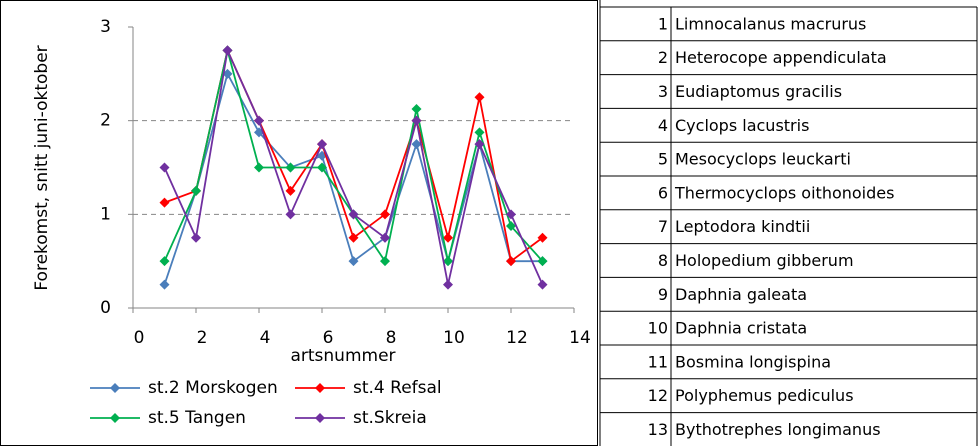 Image resolution: width=978 pixels, height=446 pixels. I want to click on x-tick-label: 2, so click(202, 338).